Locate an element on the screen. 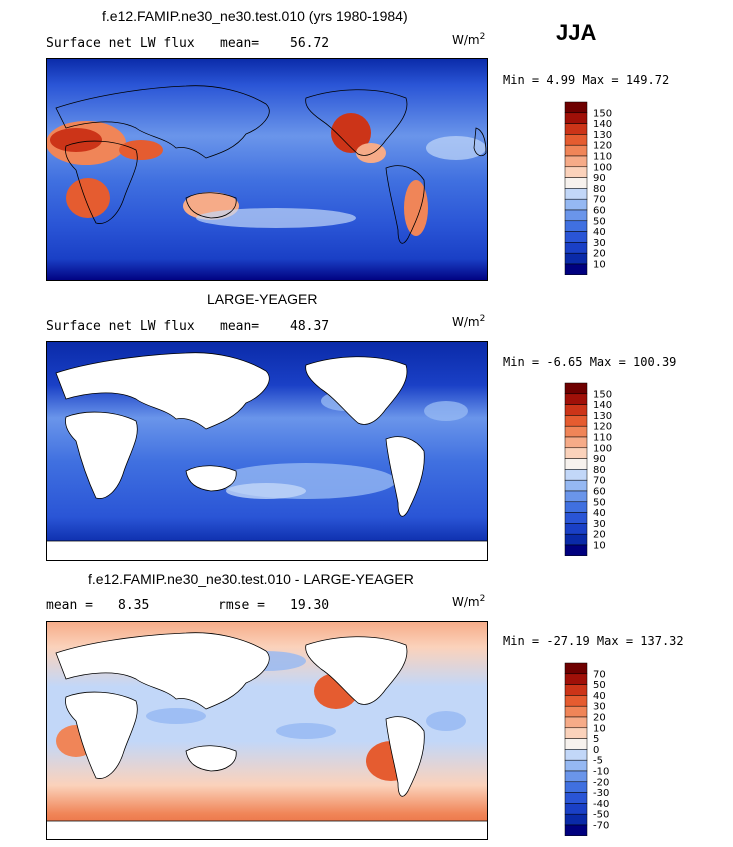  panel1-variable: Surface net LW flux is located at coordinates (120, 43).